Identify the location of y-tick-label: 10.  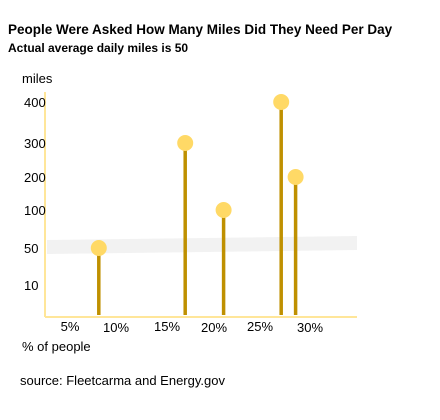
(31, 285).